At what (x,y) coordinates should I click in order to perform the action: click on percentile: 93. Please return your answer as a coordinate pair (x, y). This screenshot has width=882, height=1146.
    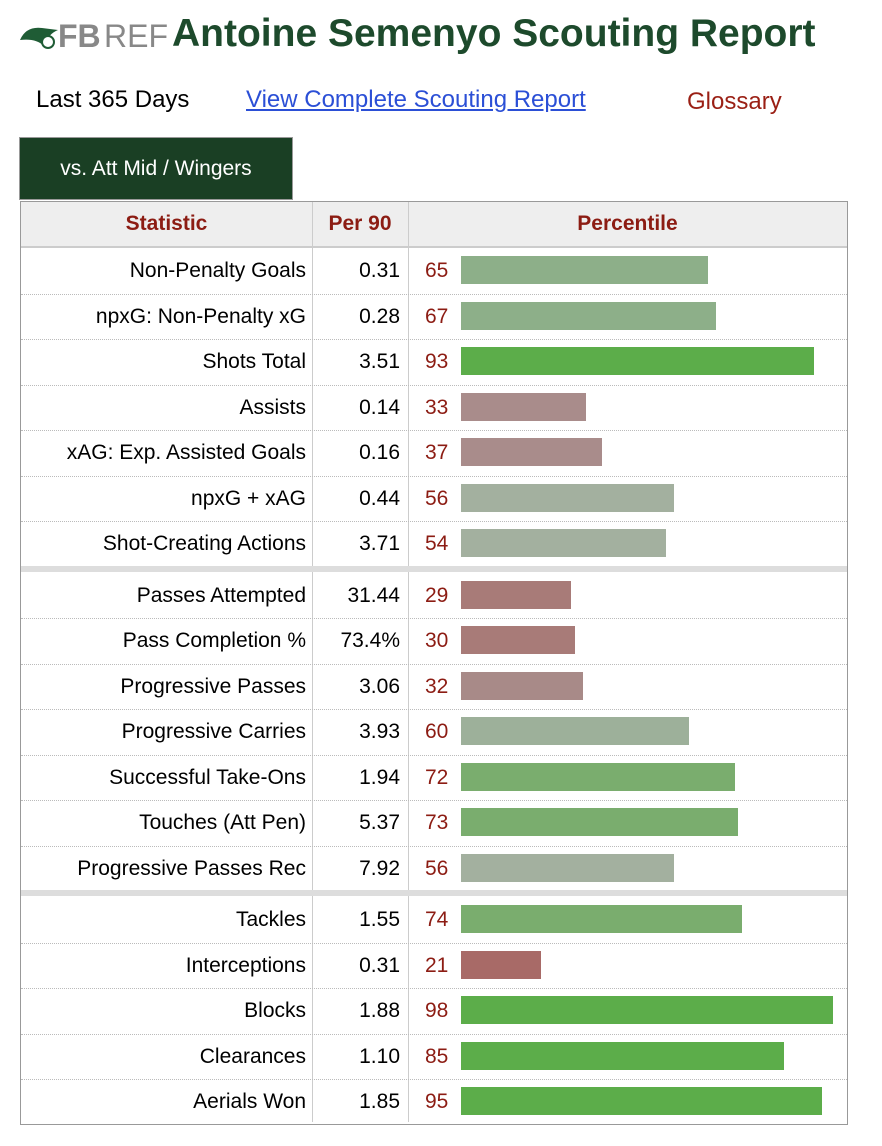
    Looking at the image, I should click on (437, 361).